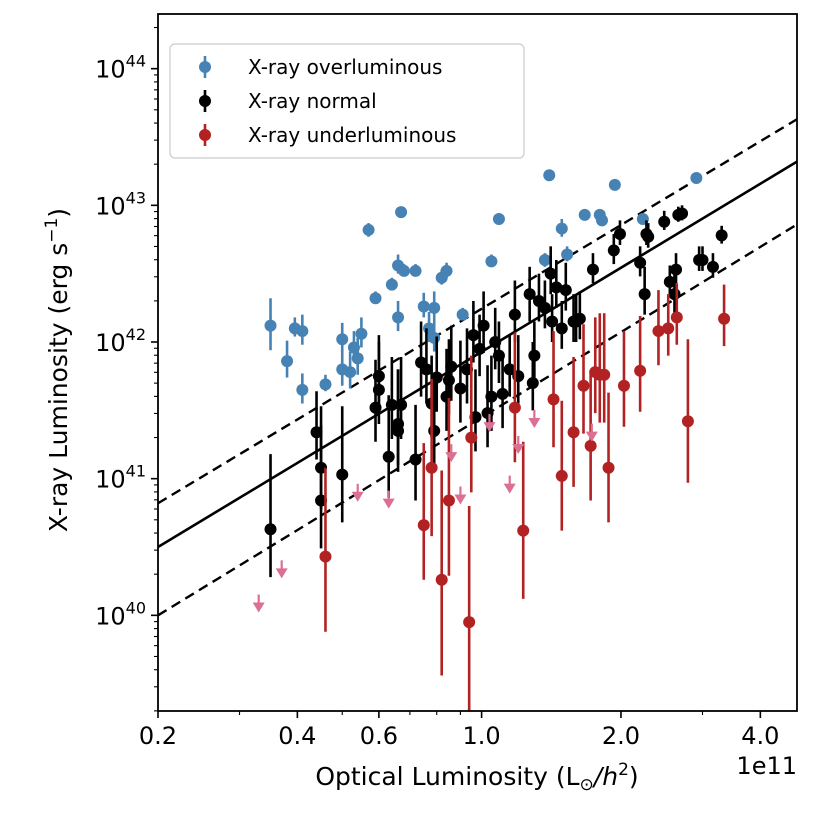  Describe the element at coordinates (623, 770) in the screenshot. I see `x-axis-label-sup: 2` at that location.